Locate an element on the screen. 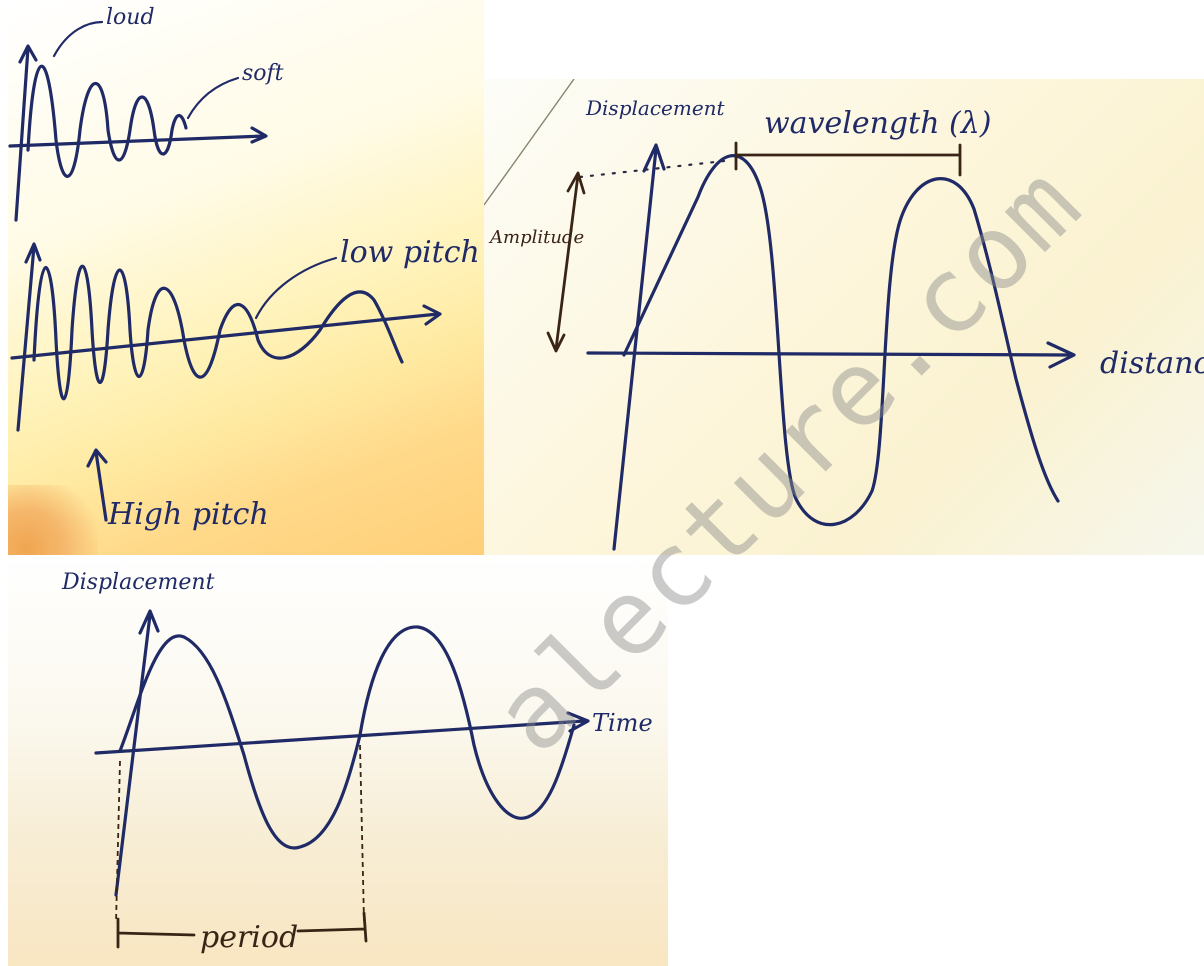 This screenshot has height=966, width=1204. corner-shadow is located at coordinates (53, 520).